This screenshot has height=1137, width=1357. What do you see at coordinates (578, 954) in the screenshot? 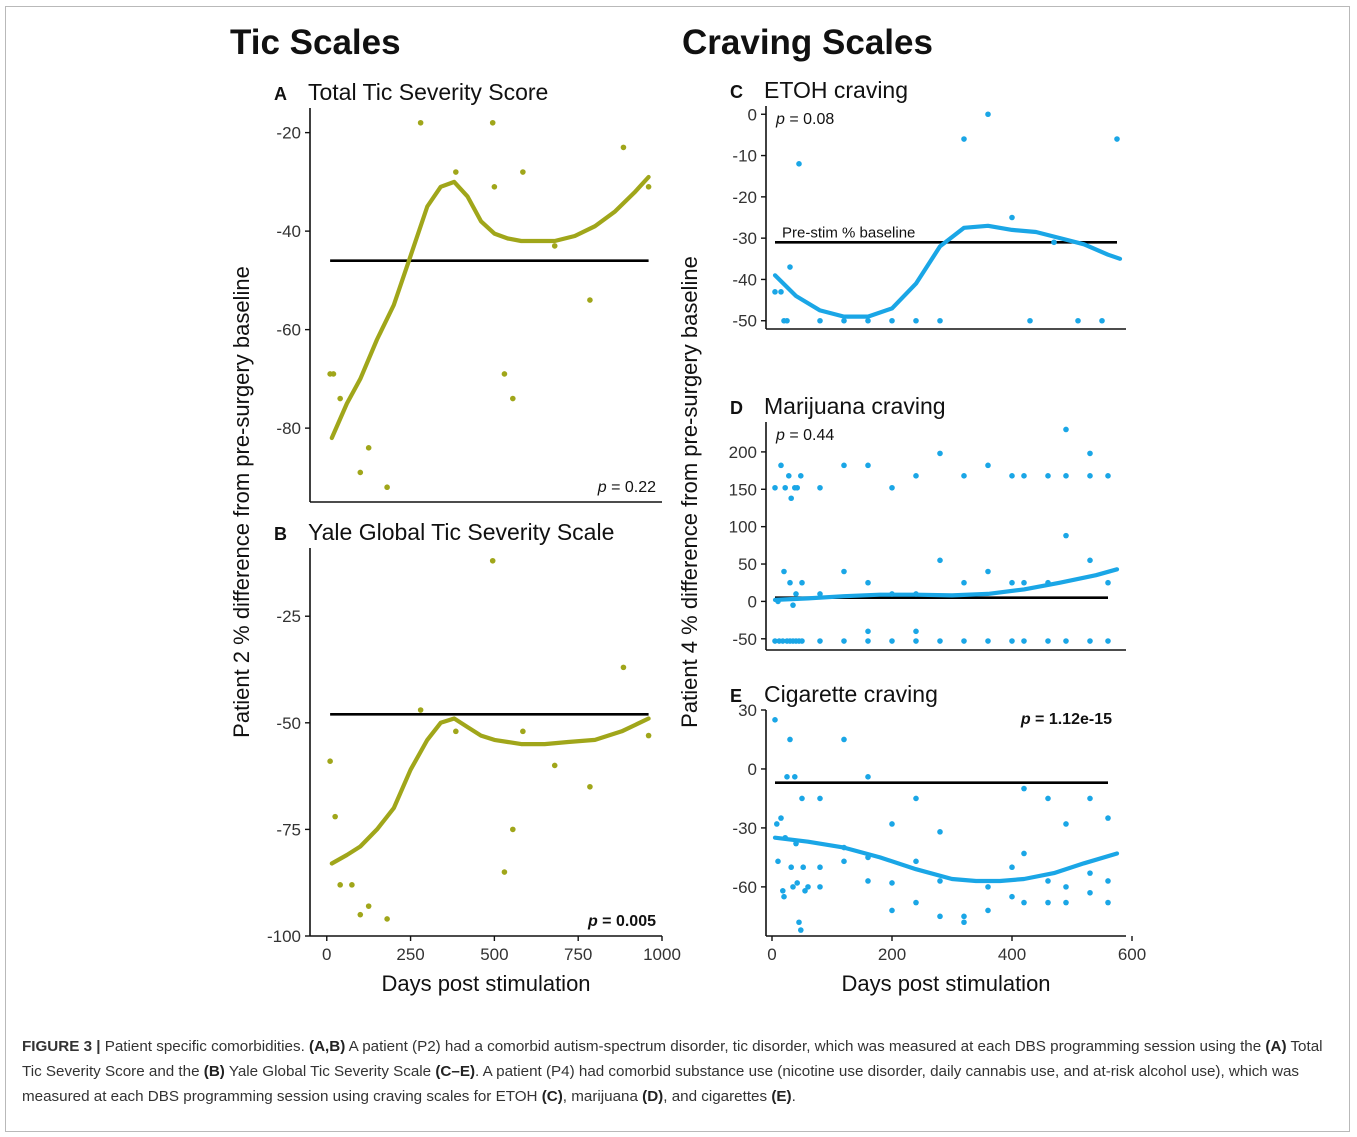
I see `x-tick-label: 750` at bounding box center [578, 954].